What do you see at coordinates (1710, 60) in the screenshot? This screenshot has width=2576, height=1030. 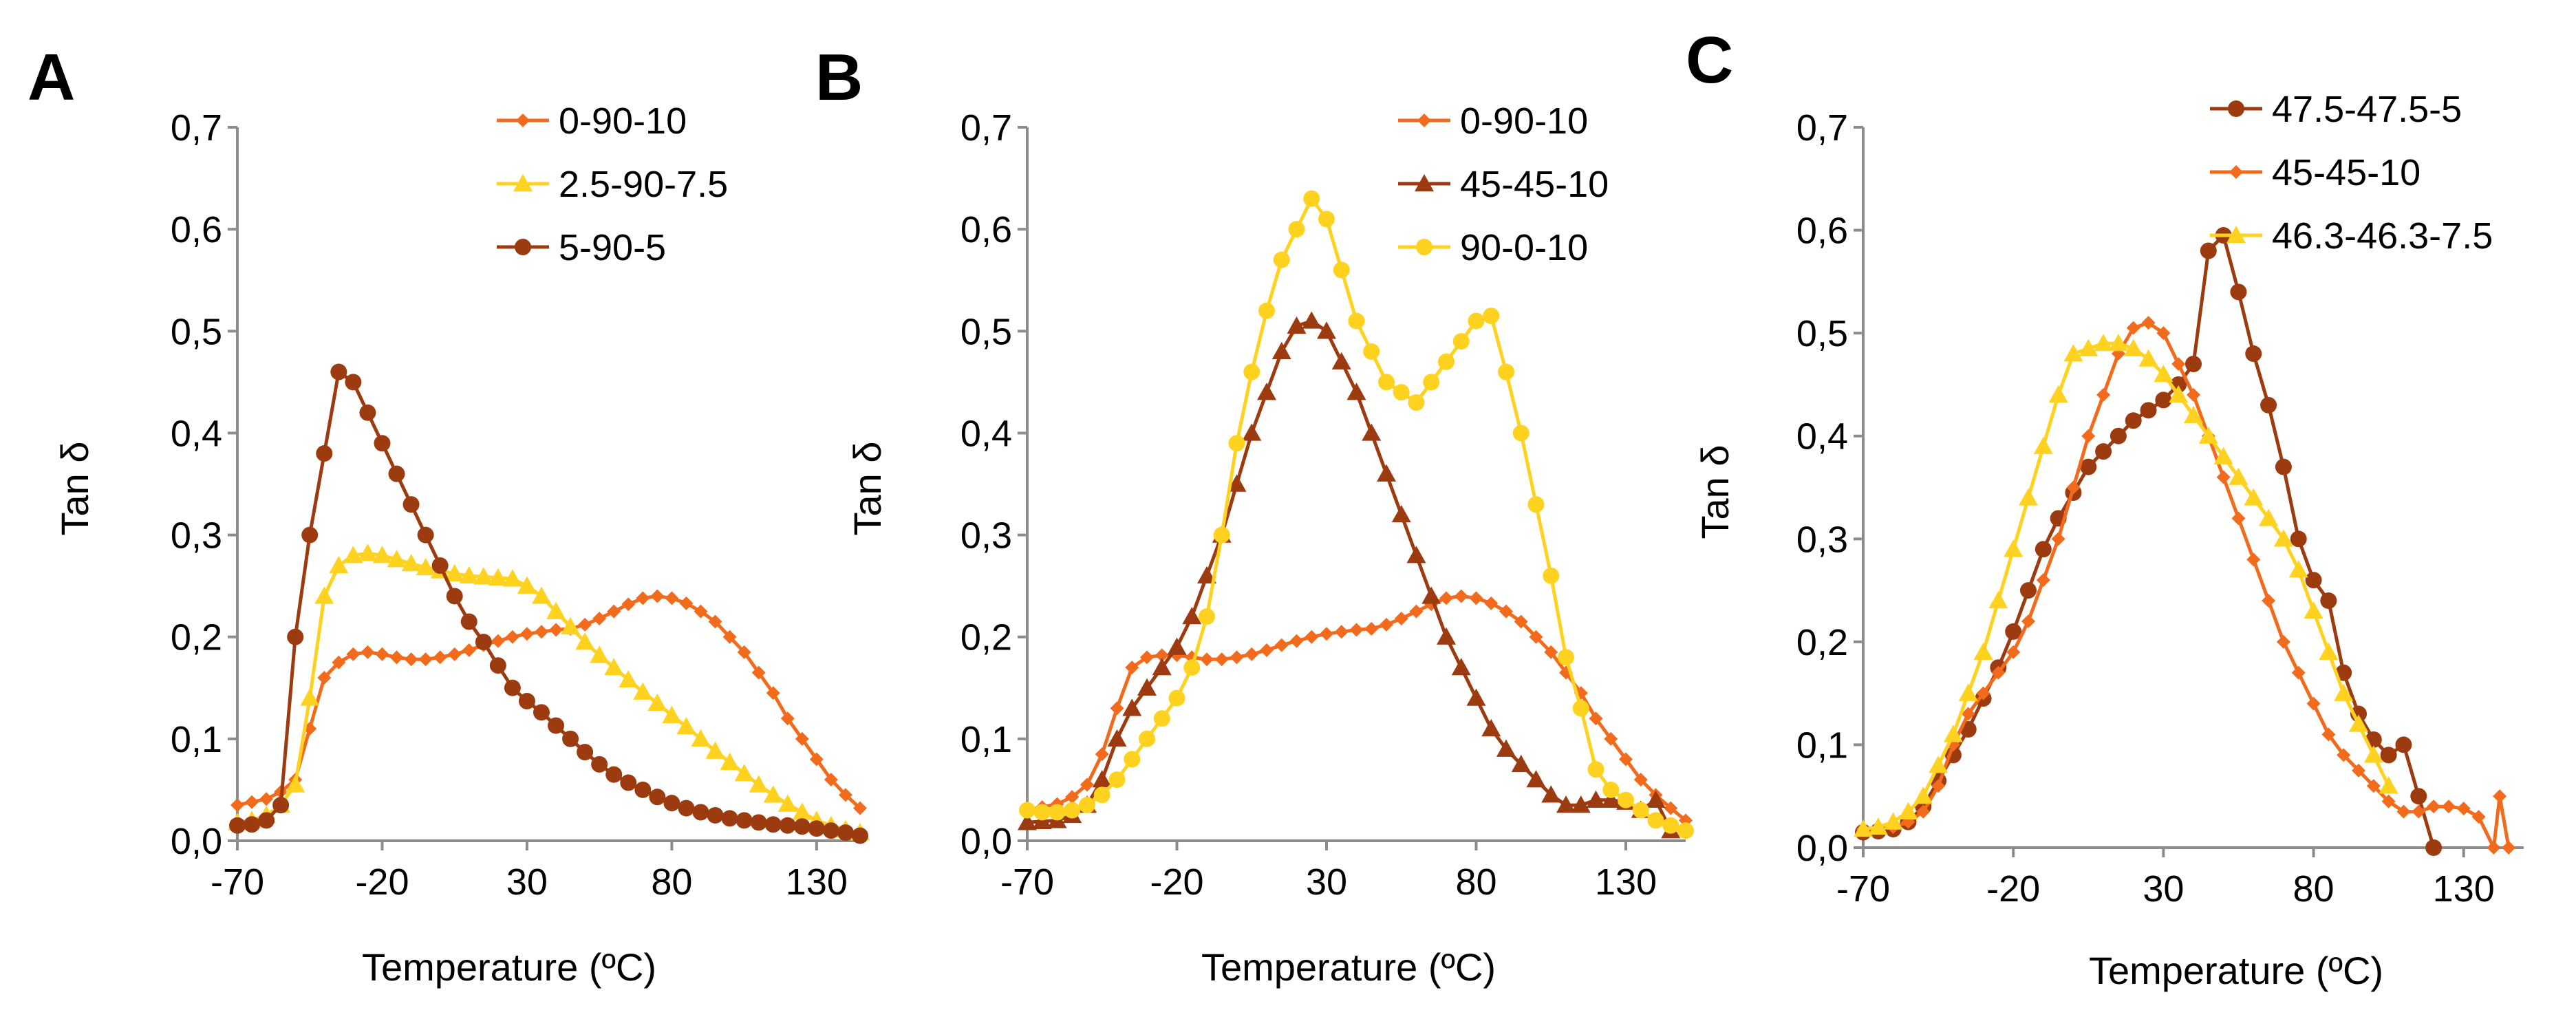 I see `panel-label-c: C` at bounding box center [1710, 60].